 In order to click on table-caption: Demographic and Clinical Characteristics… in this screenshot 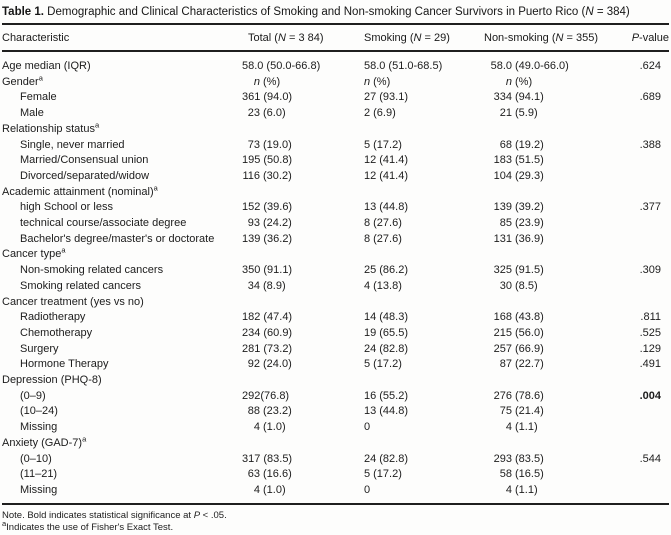, I will do `click(336, 12)`.